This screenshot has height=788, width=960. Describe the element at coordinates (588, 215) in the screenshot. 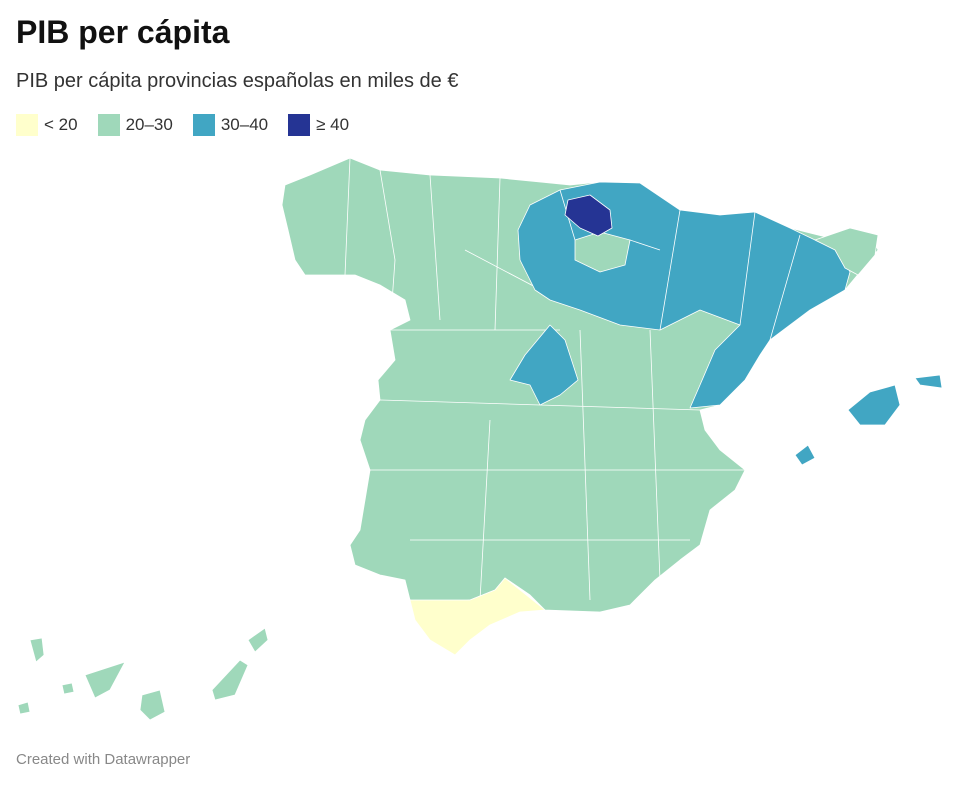

I see `region-alava-gte40` at that location.